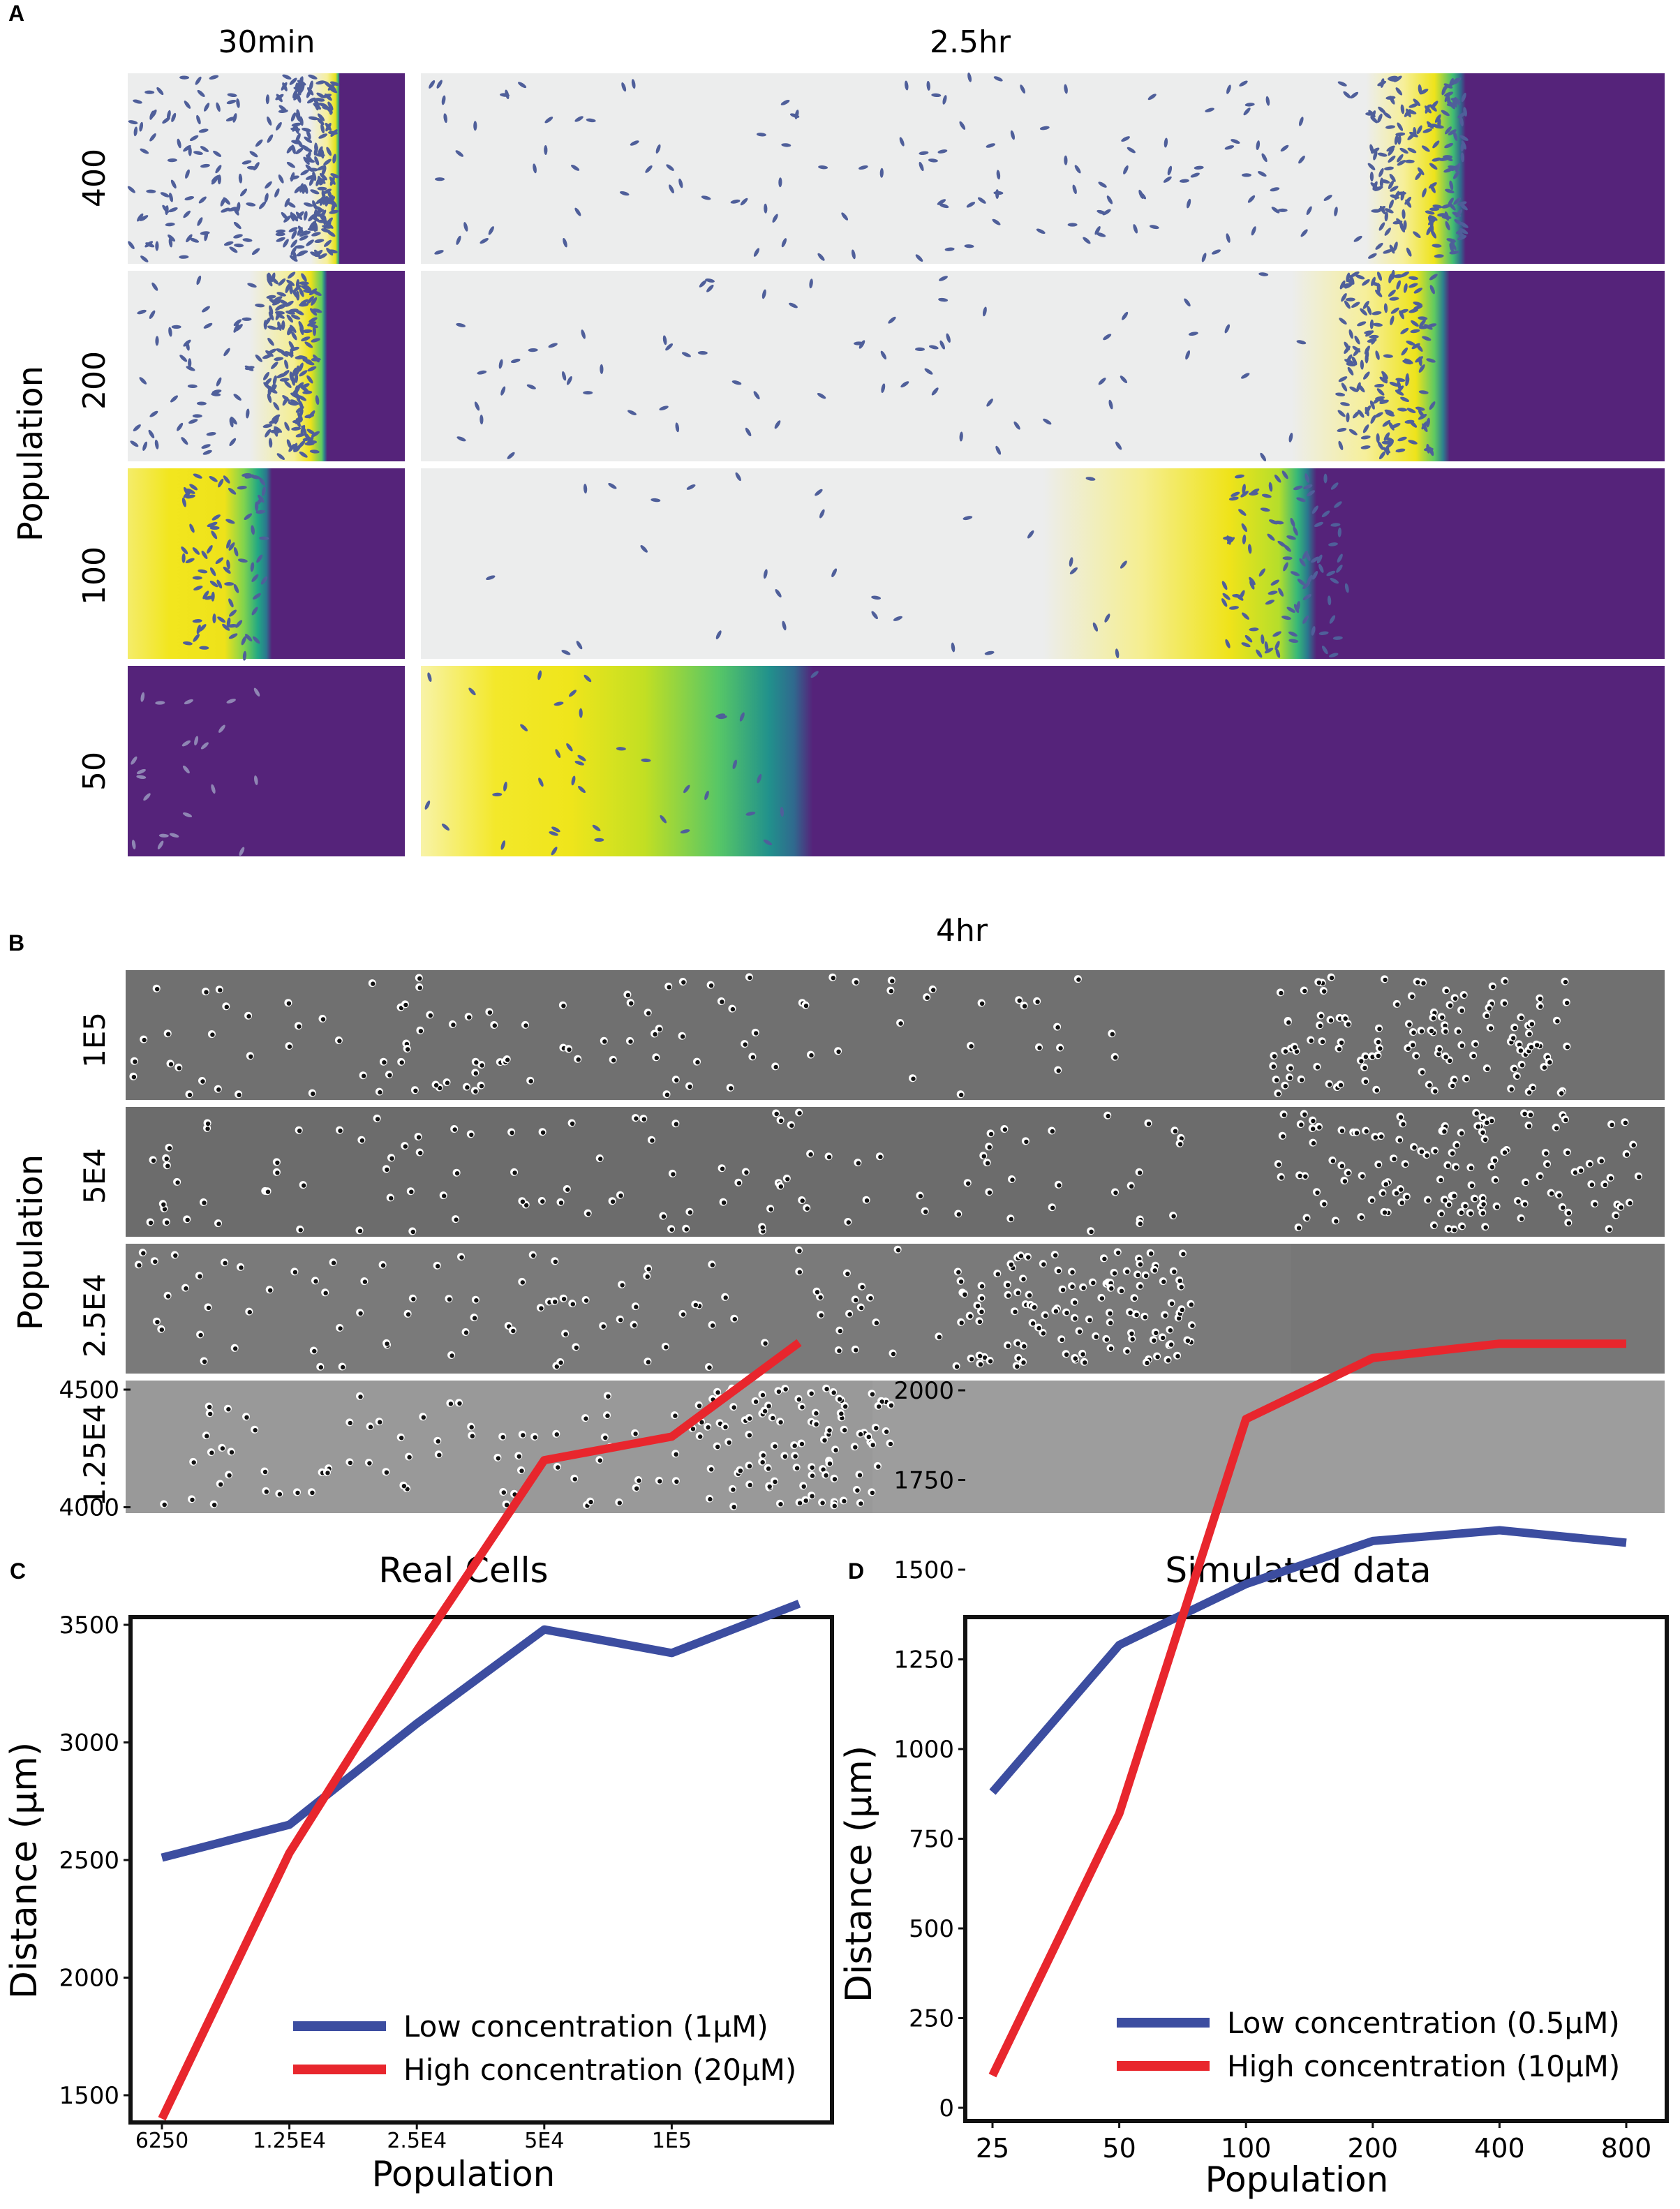  I want to click on chart-c-legend-low: Low concentration (1μM), so click(585, 2026).